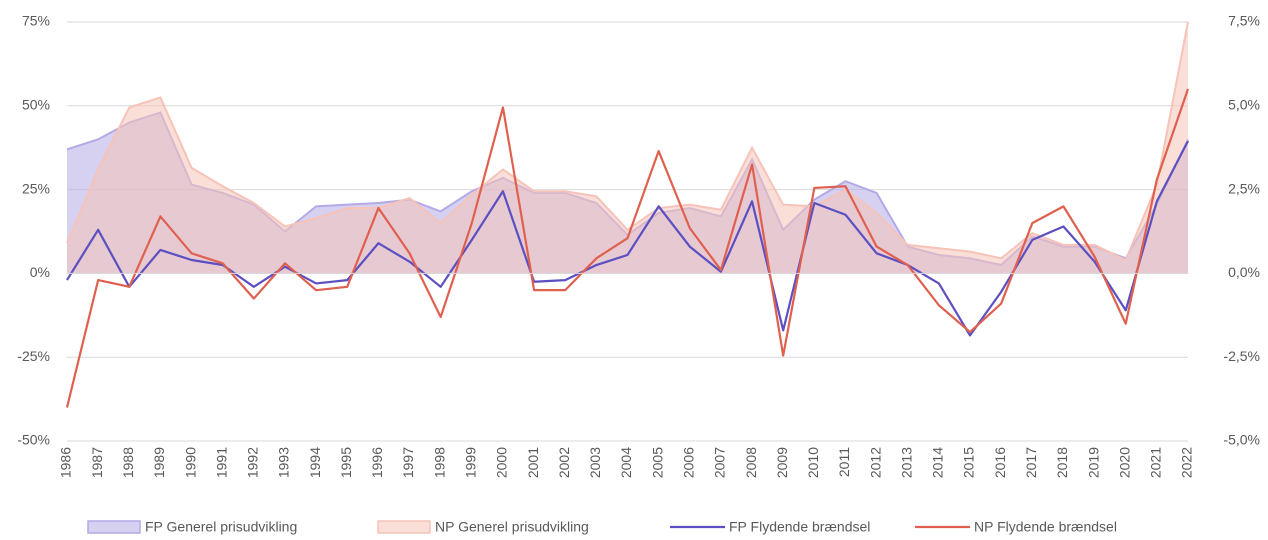 The width and height of the screenshot is (1268, 540). Describe the element at coordinates (657, 462) in the screenshot. I see `x-tick-label: 2005` at that location.